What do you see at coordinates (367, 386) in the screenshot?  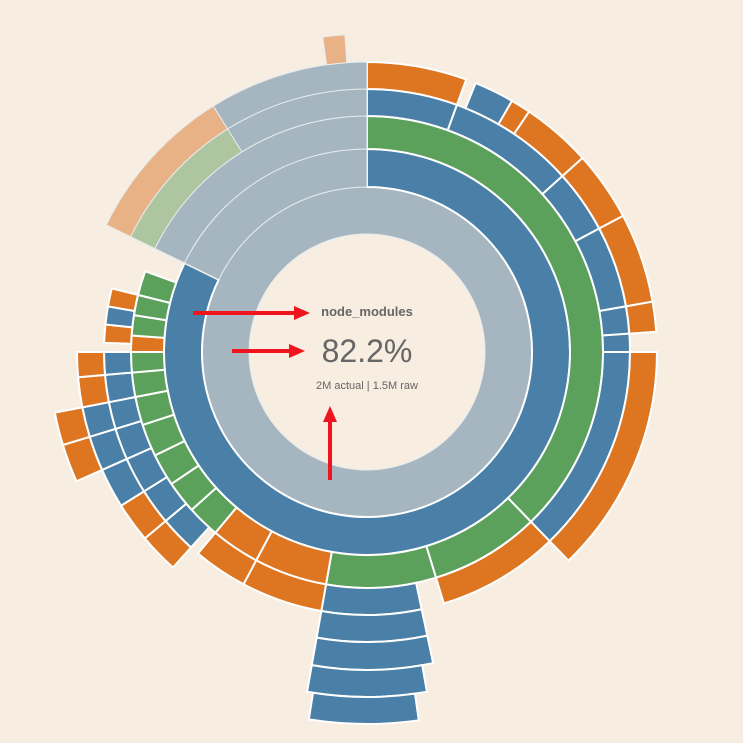 I see `center-size-text: 2M actual | 1.5M raw` at bounding box center [367, 386].